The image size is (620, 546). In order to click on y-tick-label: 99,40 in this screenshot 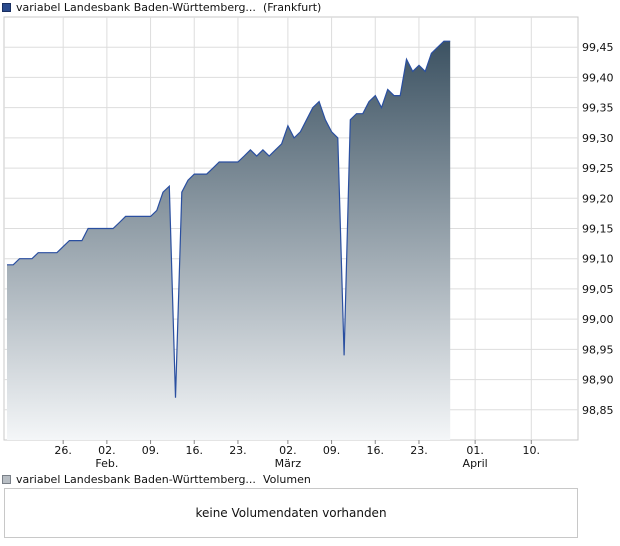, I will do `click(598, 77)`.